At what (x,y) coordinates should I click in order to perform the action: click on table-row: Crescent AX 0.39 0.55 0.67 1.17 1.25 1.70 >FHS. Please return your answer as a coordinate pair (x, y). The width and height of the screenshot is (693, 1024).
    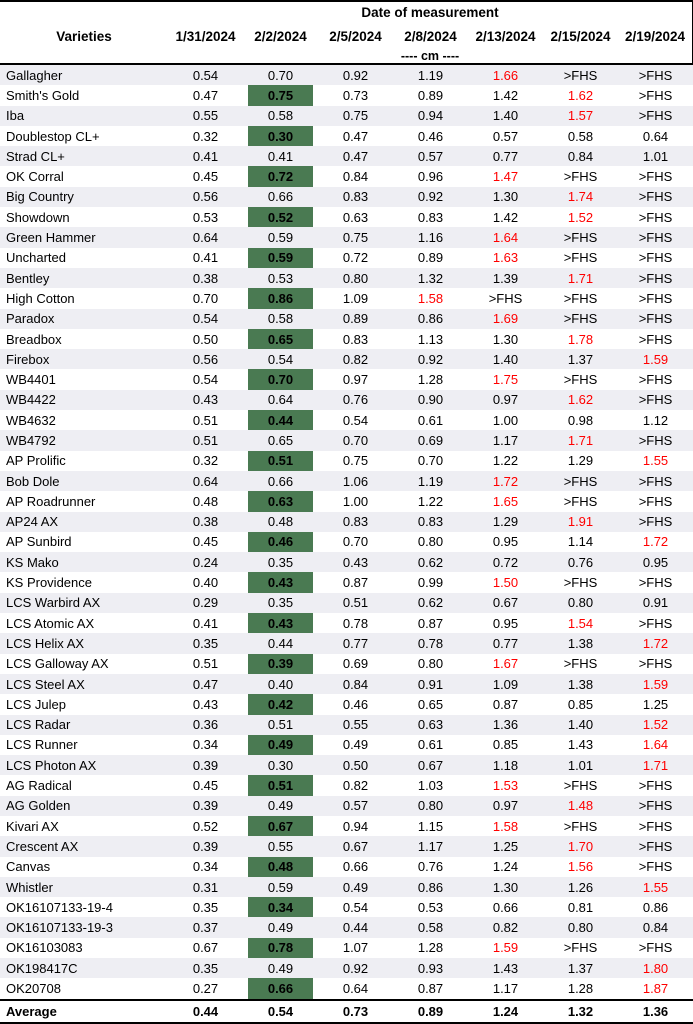
    Looking at the image, I should click on (346, 846).